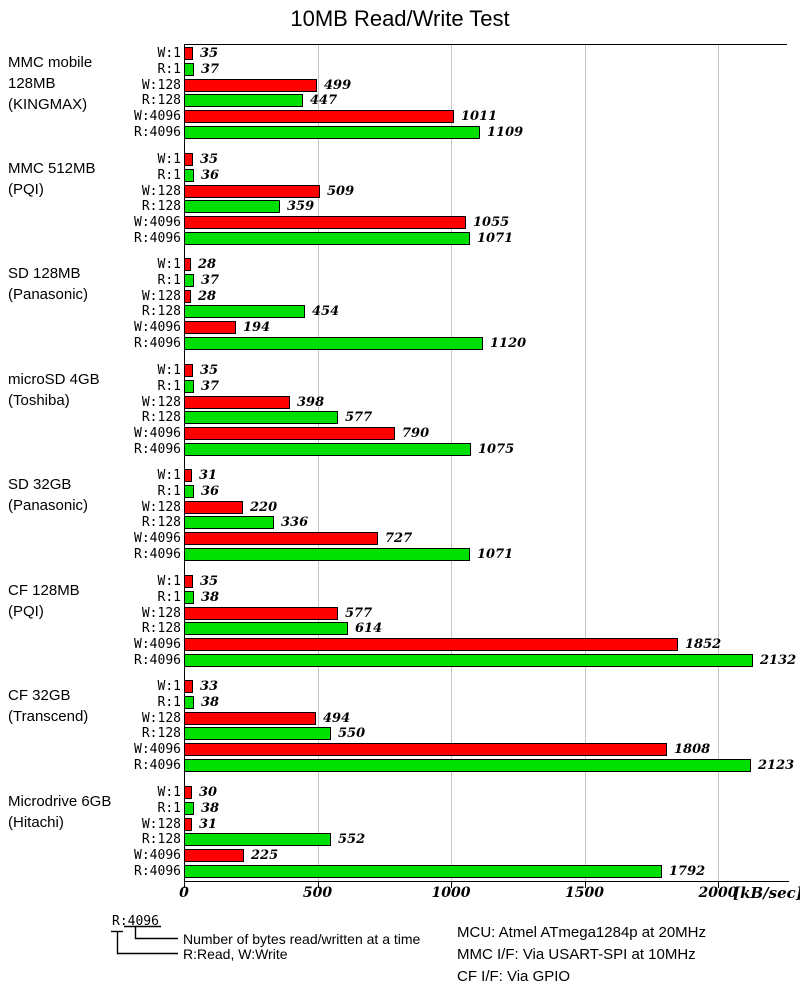 This screenshot has width=800, height=1003. Describe the element at coordinates (776, 765) in the screenshot. I see `bar-value-label: 2123` at that location.